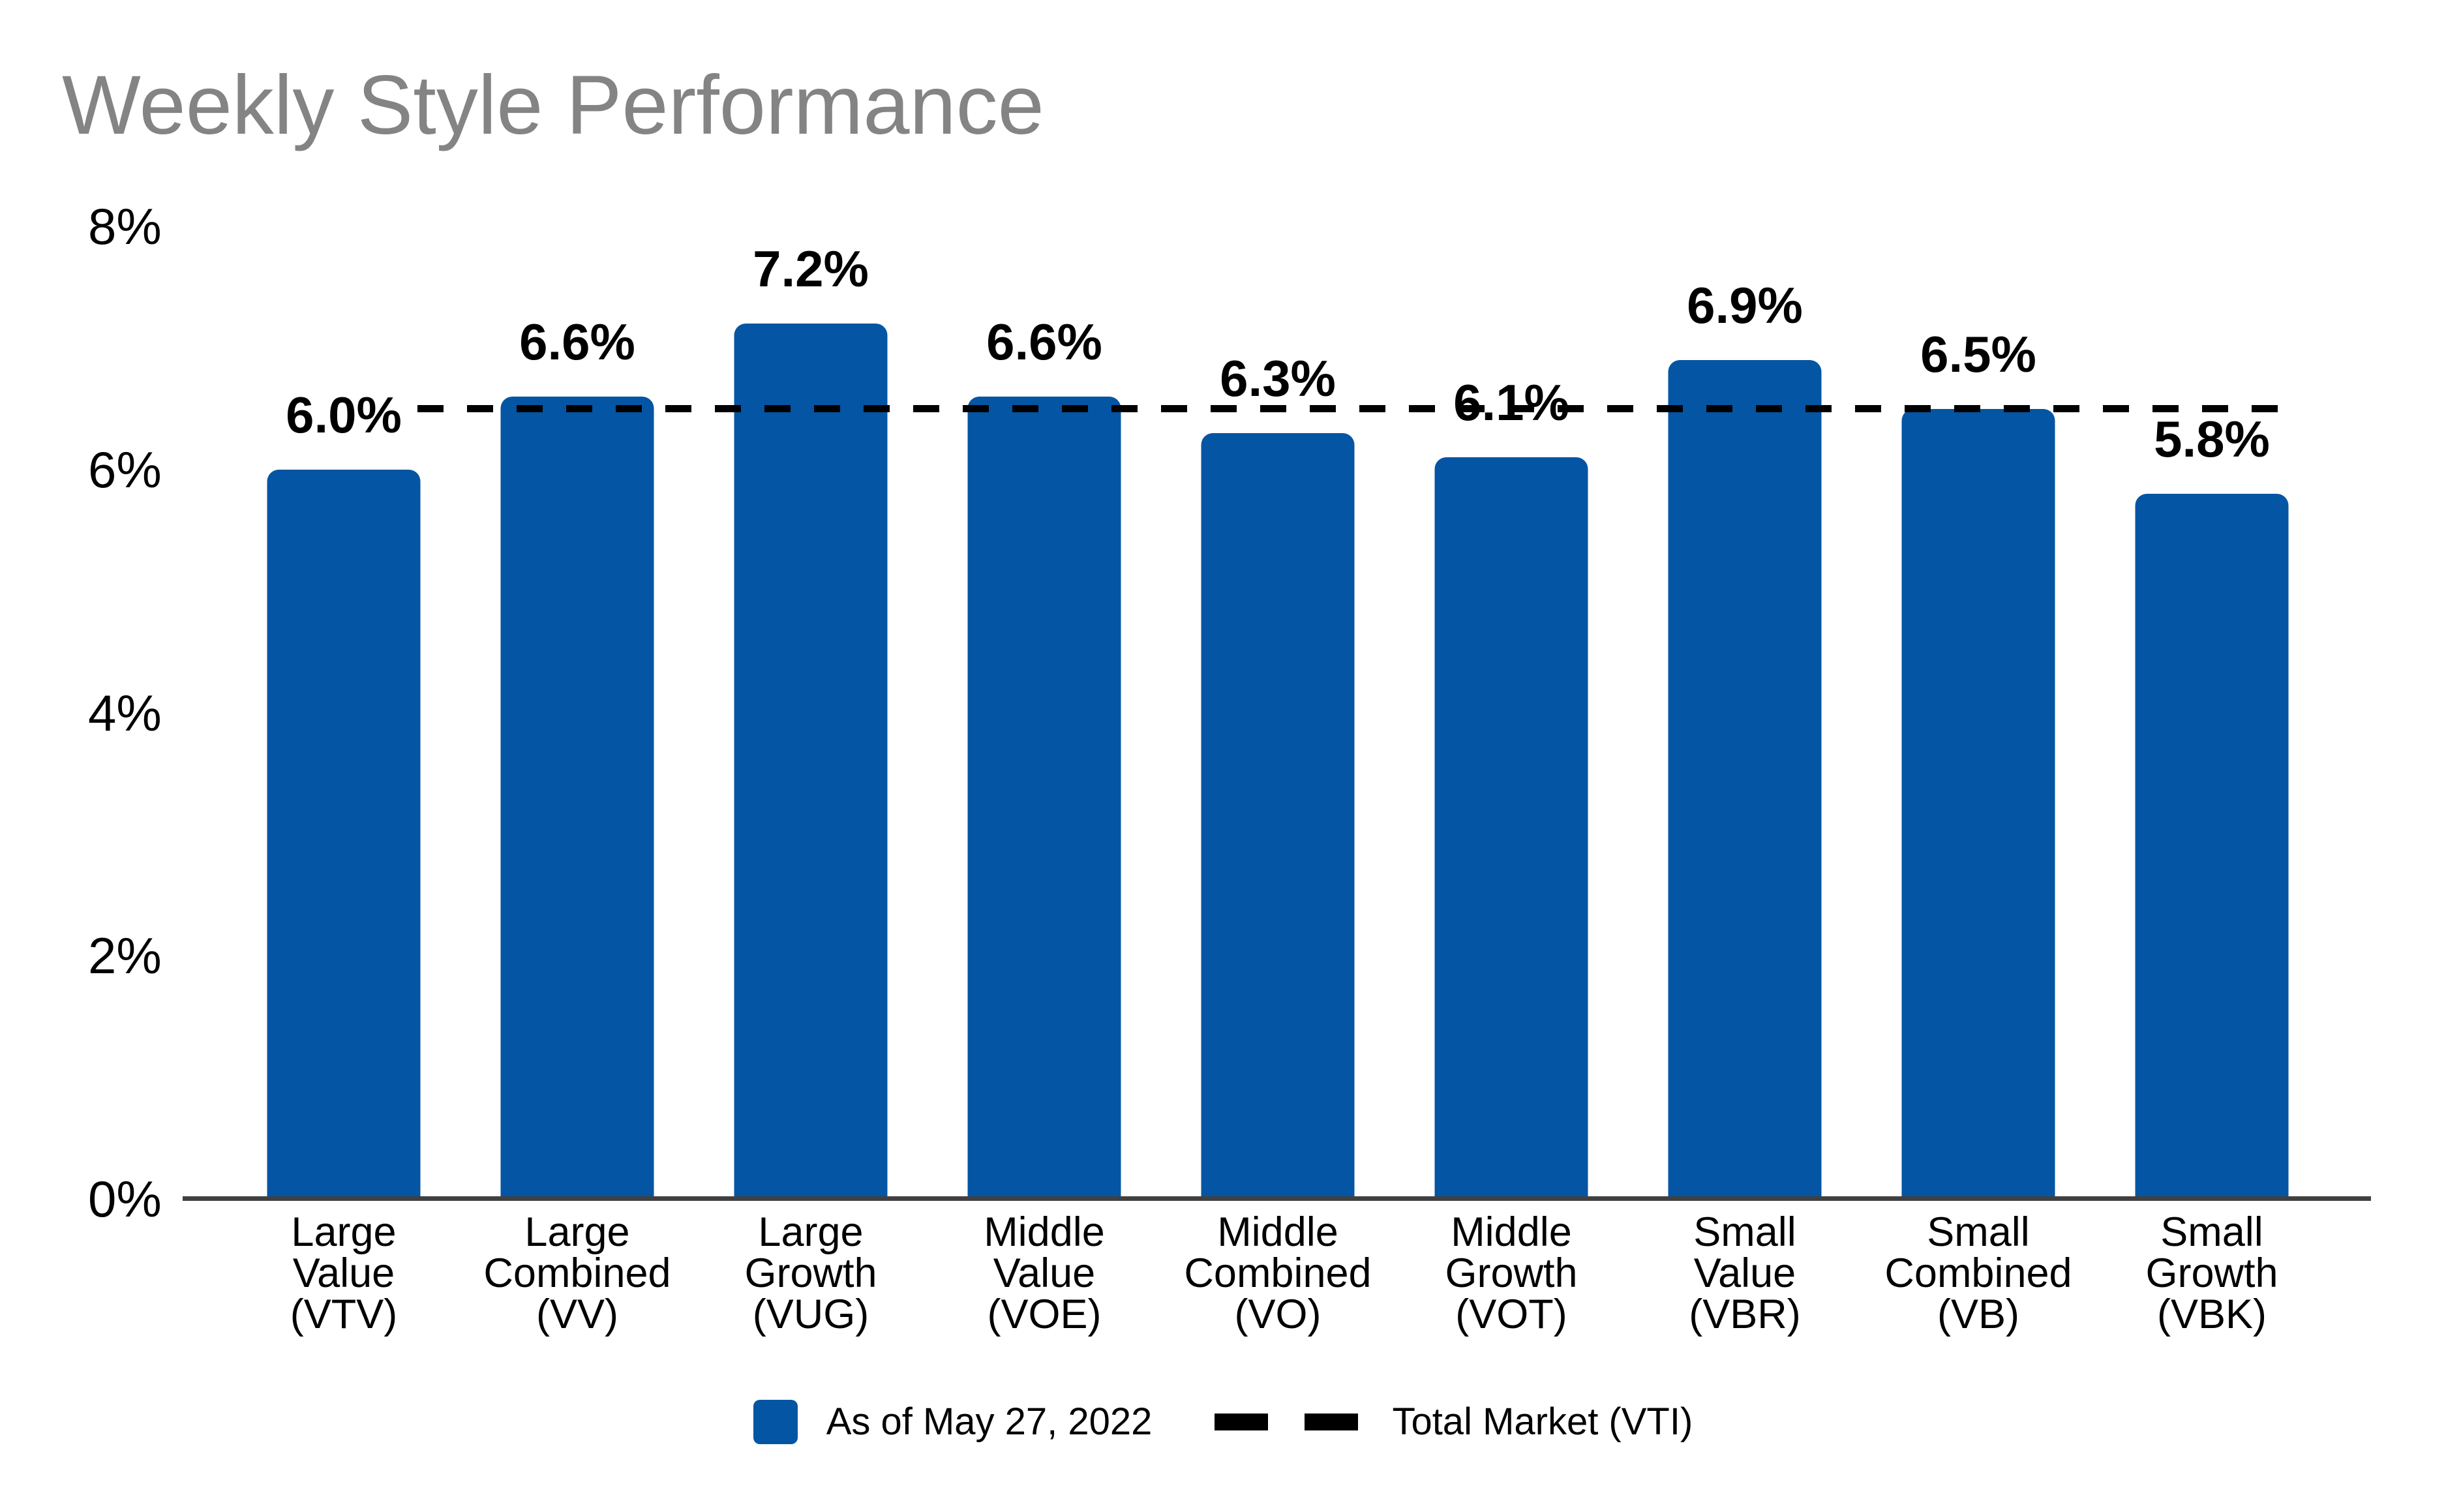  What do you see at coordinates (1278, 1314) in the screenshot?
I see `x-tick-label-line: (VO)` at bounding box center [1278, 1314].